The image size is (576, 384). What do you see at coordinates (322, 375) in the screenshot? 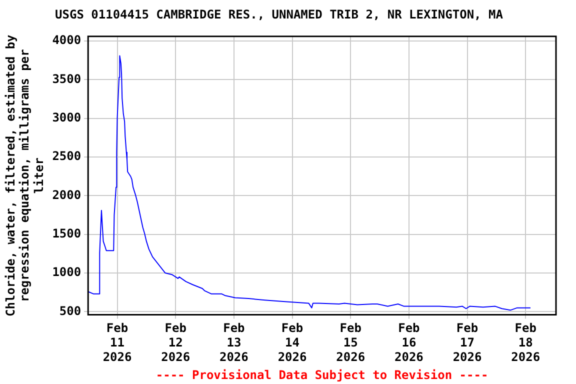
I see `text: ---- Provisional Data Subject to Revision ----` at bounding box center [322, 375].